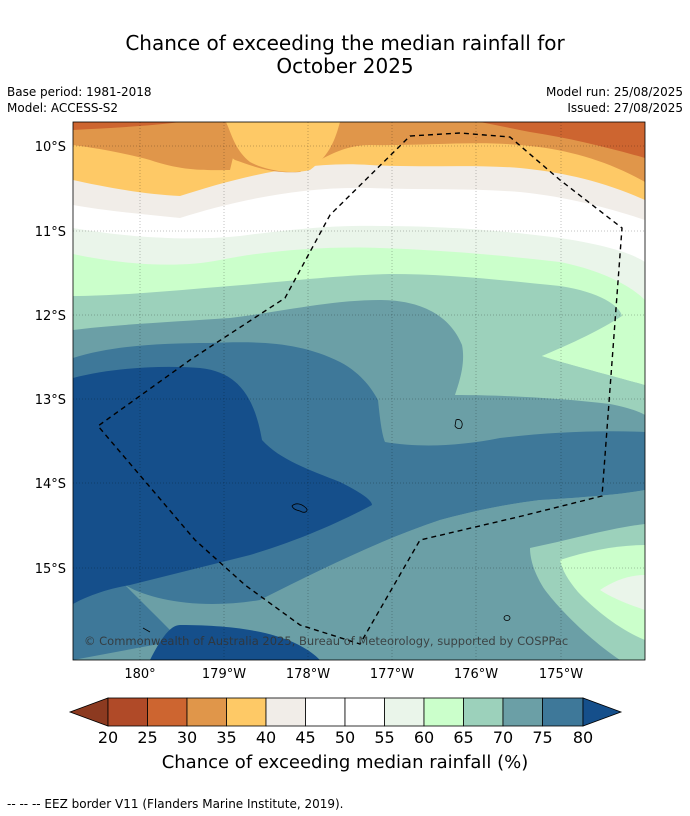 Image resolution: width=690 pixels, height=816 pixels. What do you see at coordinates (353, 674) in the screenshot?
I see `longitude-labels: 180° 179°W 178°W 177°W 176°W 175°W` at bounding box center [353, 674].